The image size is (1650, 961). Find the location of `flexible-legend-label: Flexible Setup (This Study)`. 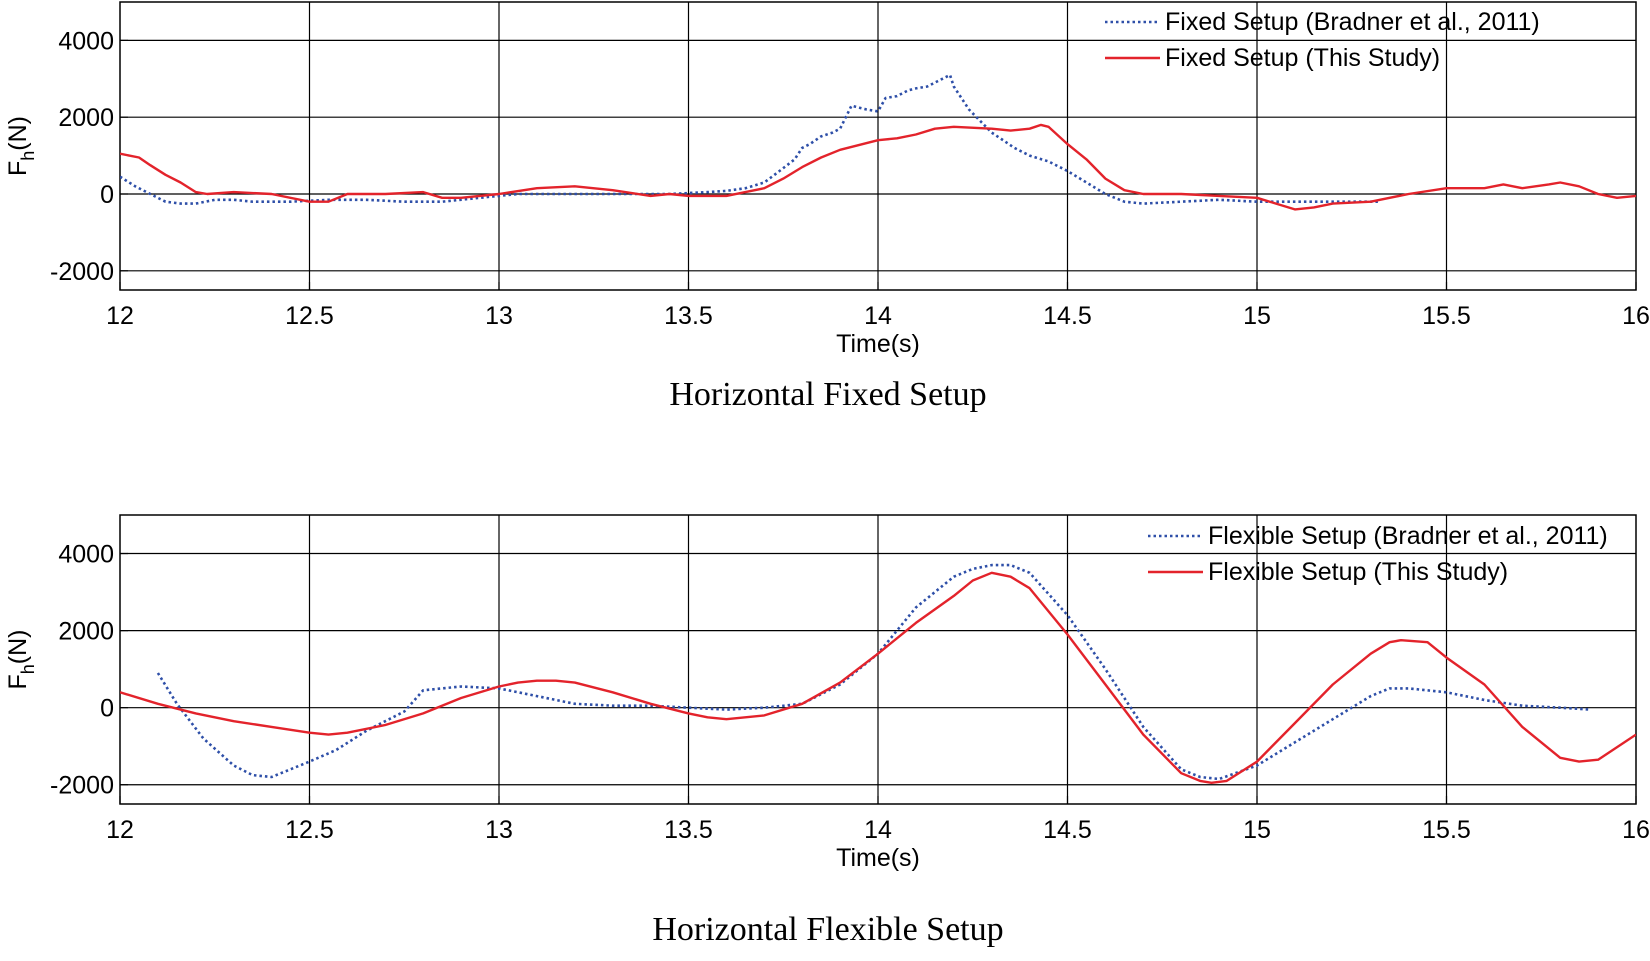

flexible-legend-label: Flexible Setup (This Study) is located at coordinates (1358, 572).